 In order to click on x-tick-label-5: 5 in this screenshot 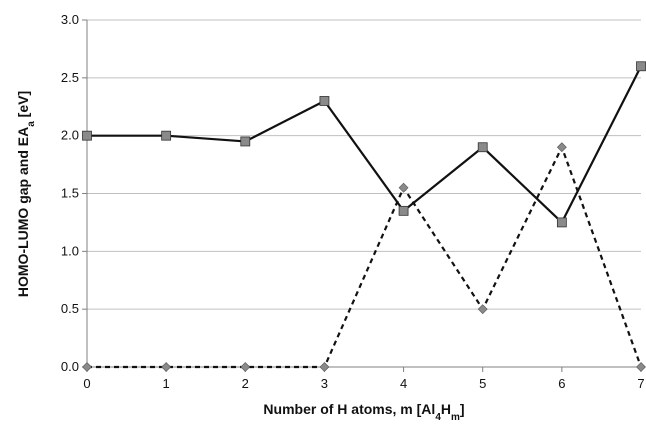, I will do `click(482, 383)`.